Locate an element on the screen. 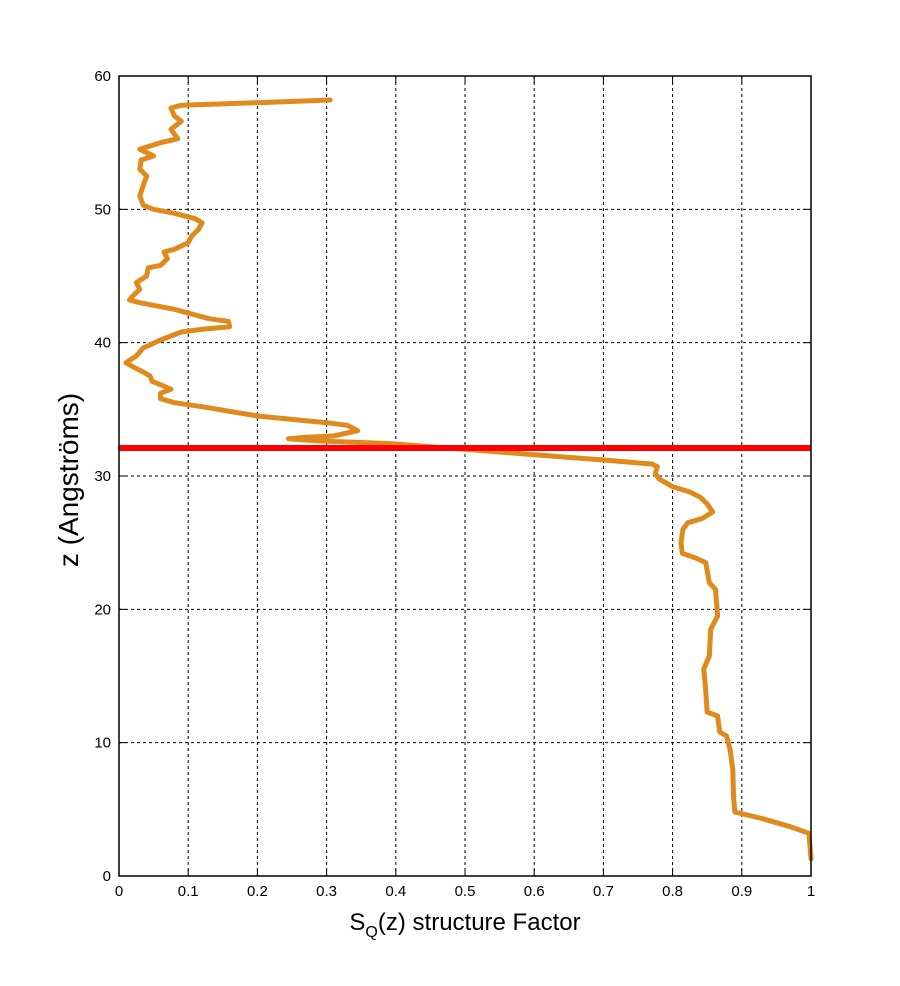  y-tick-label: 40 is located at coordinates (102, 343).